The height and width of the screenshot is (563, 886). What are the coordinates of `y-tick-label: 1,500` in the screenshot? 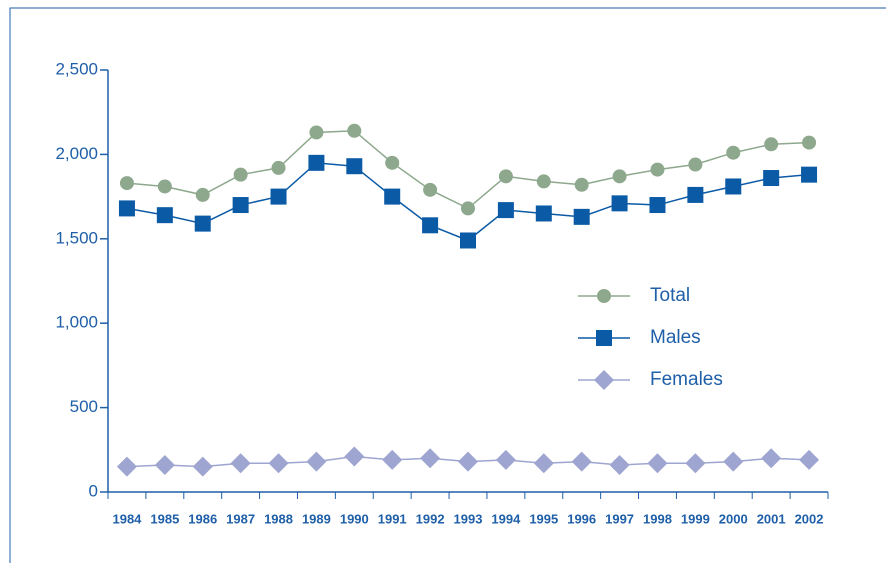 It's located at (76, 237).